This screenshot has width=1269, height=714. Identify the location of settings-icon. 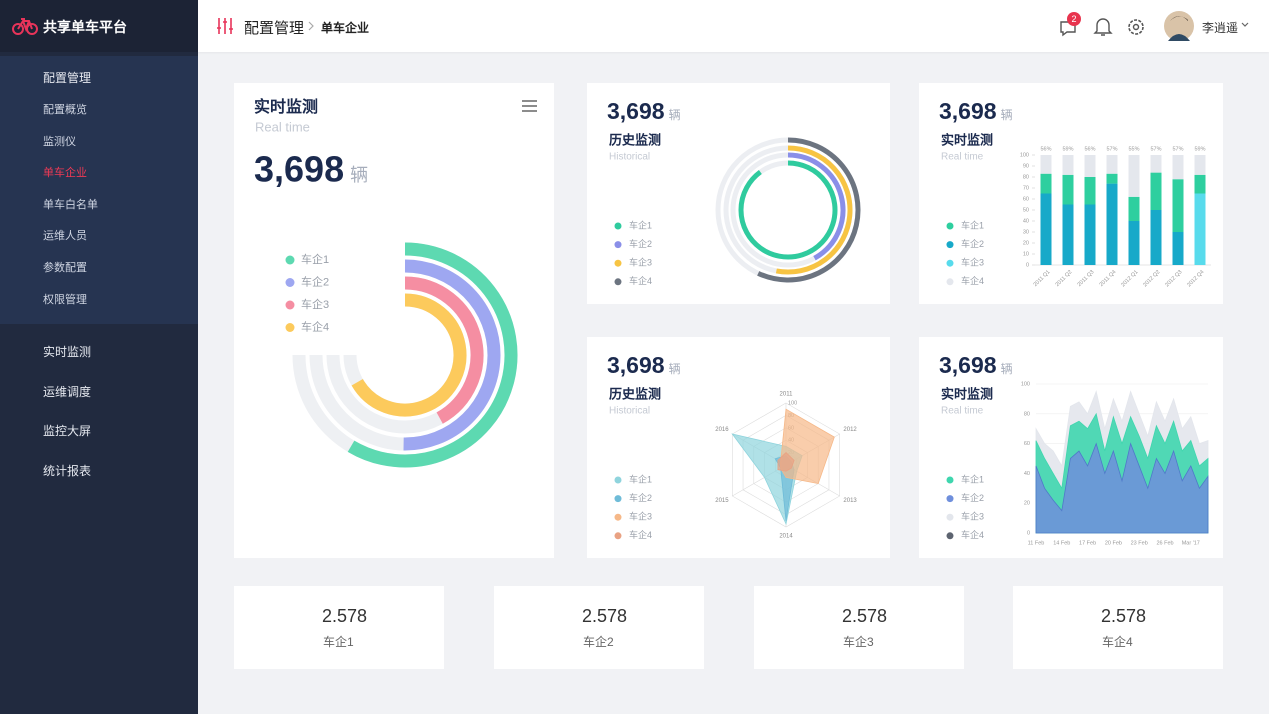
(1136, 27).